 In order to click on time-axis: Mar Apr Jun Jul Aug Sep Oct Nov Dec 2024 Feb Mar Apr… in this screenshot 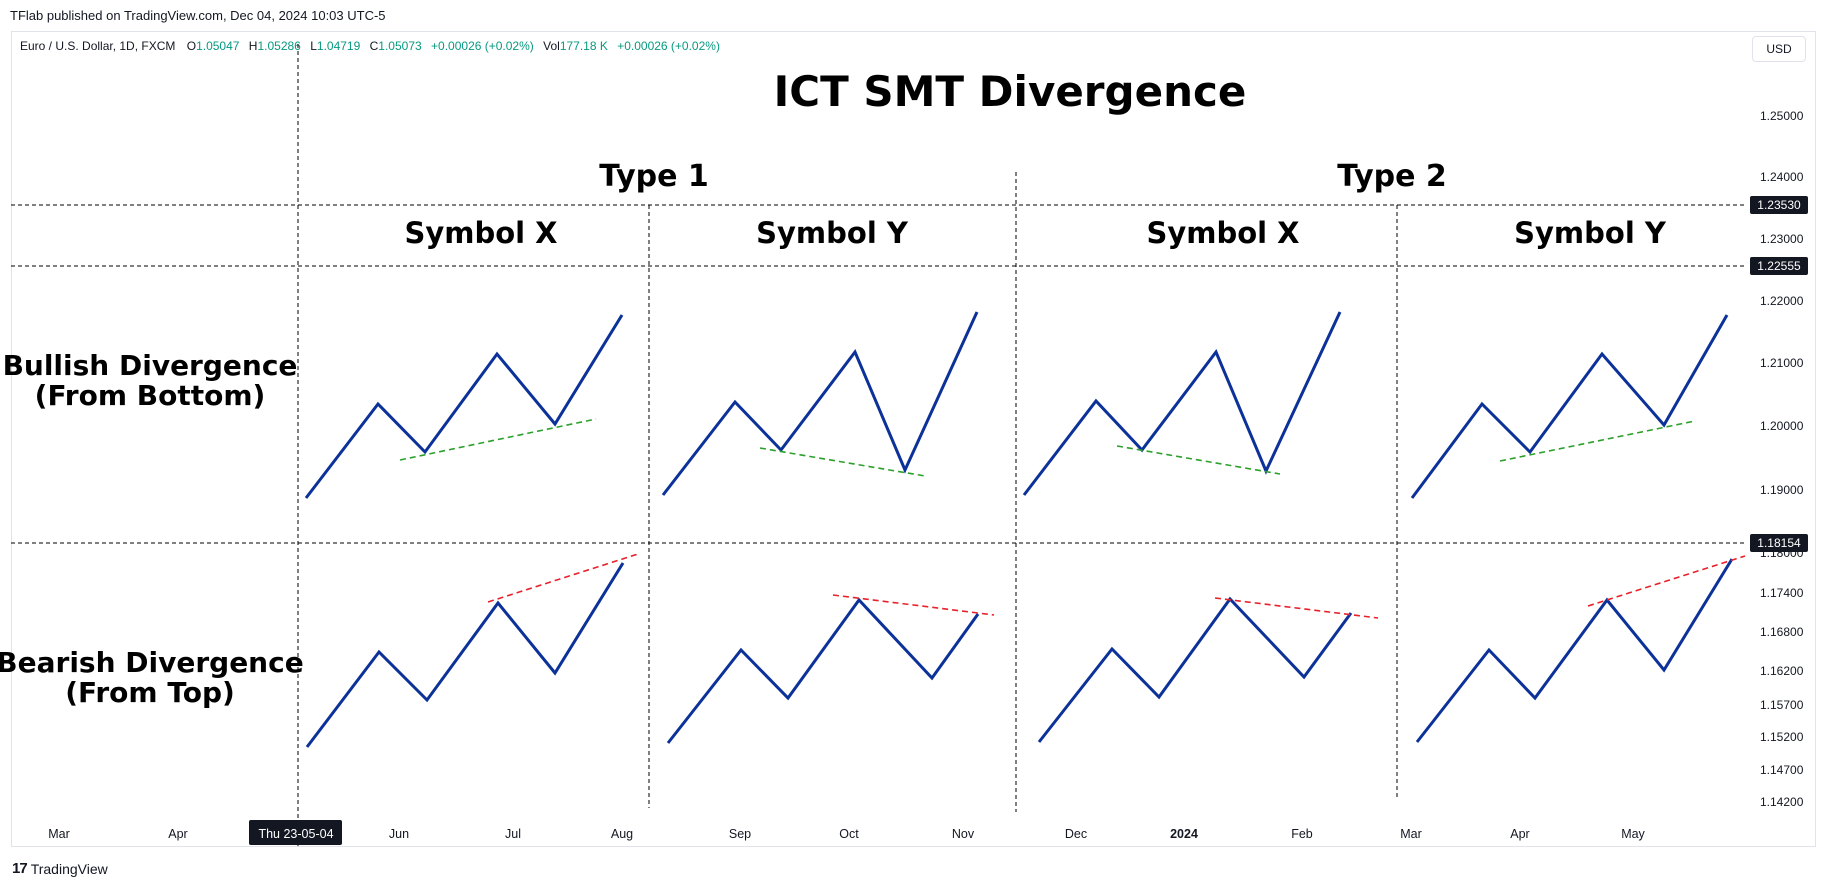, I will do `click(847, 832)`.